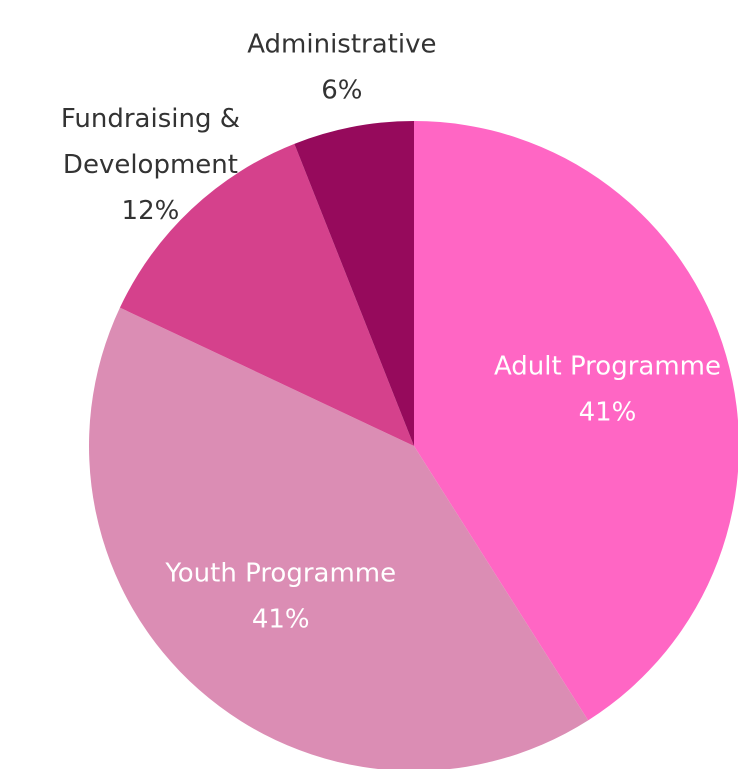 This screenshot has width=738, height=769. Describe the element at coordinates (150, 119) in the screenshot. I see `slice-category-label: Fundraising &` at that location.